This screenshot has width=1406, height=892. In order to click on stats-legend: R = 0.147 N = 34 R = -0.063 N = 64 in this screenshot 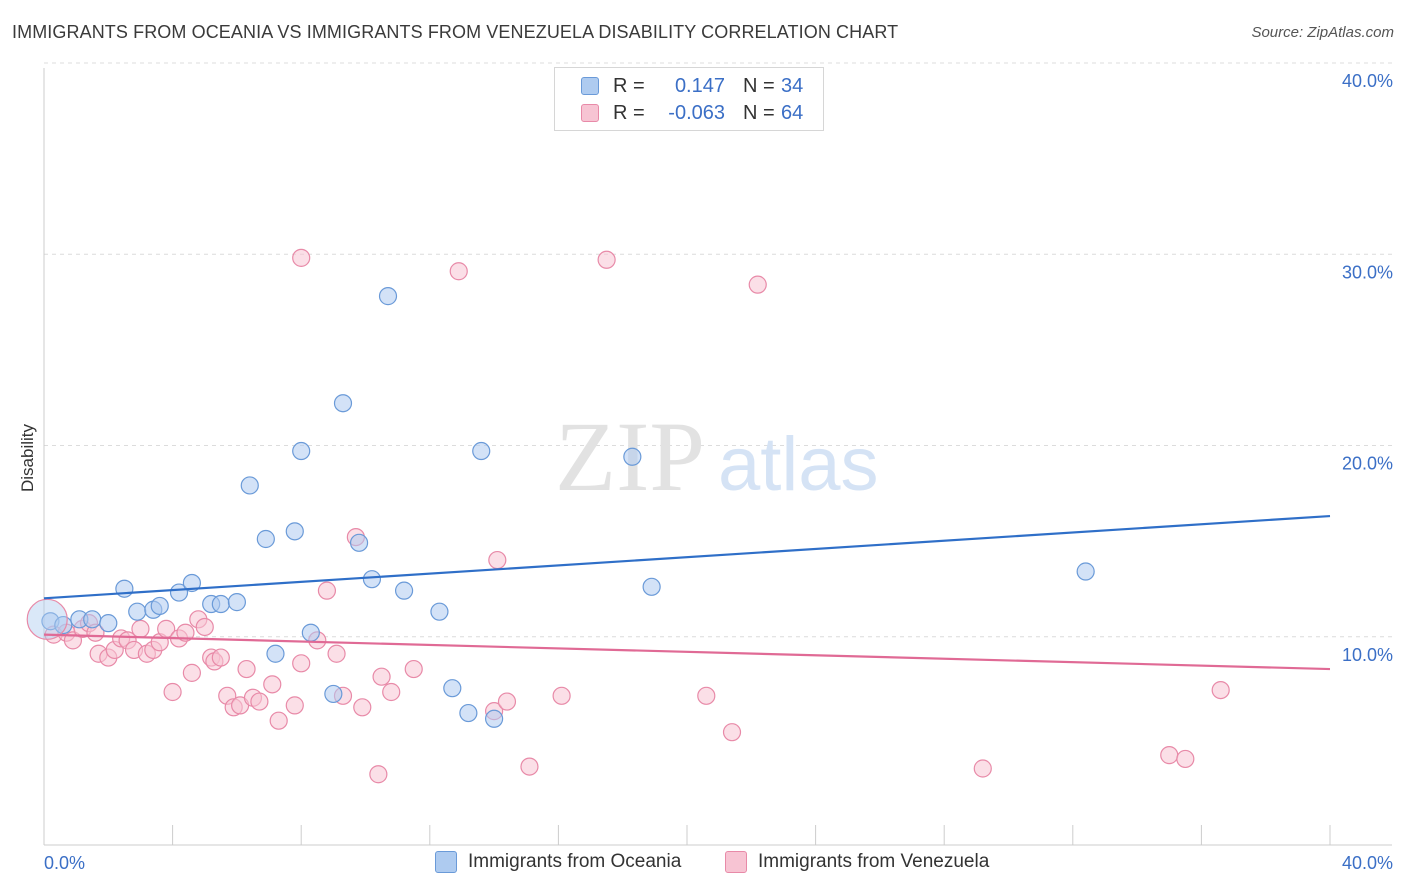, I will do `click(689, 99)`.